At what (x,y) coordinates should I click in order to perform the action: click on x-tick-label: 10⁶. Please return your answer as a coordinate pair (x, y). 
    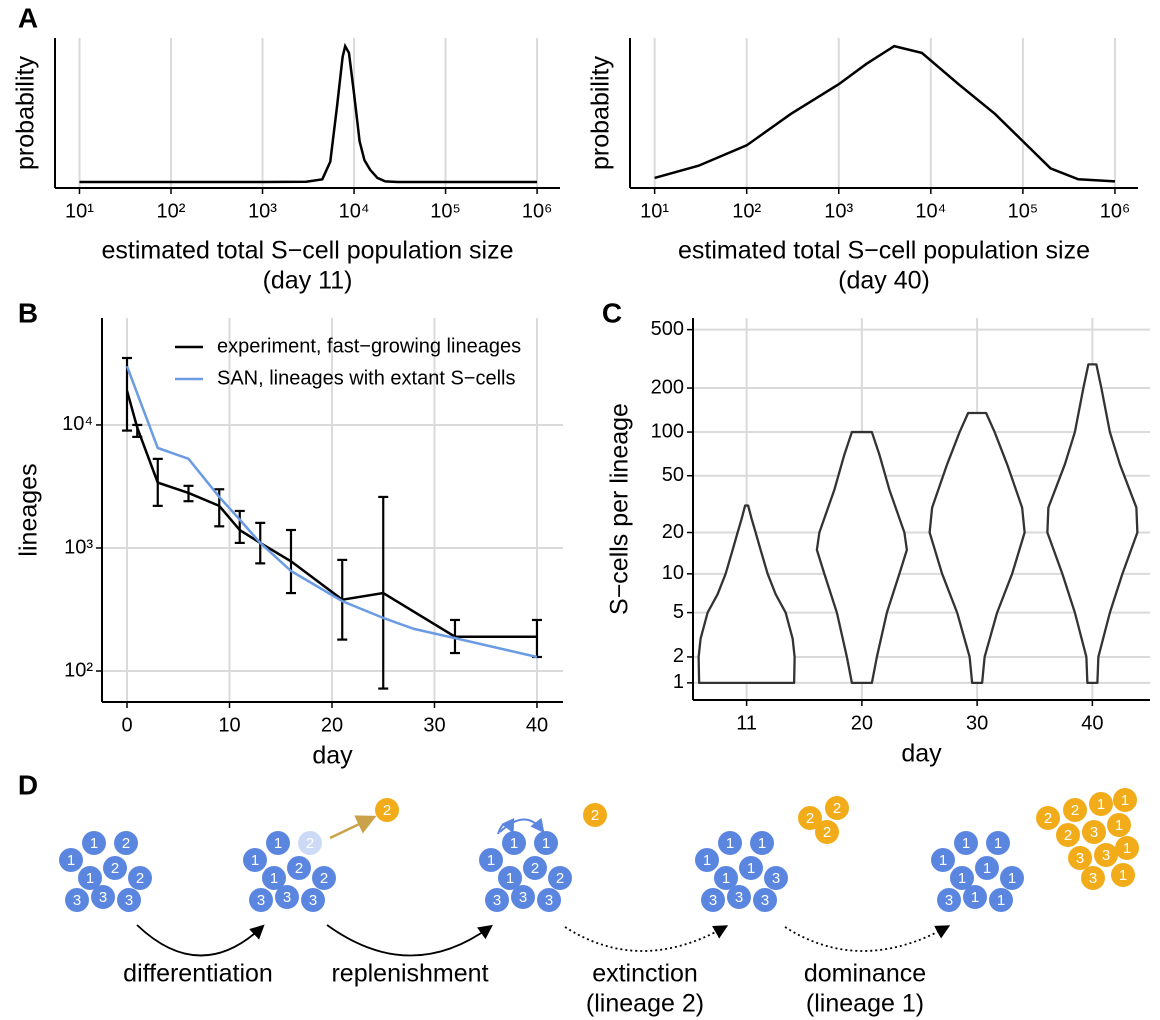
    Looking at the image, I should click on (1115, 211).